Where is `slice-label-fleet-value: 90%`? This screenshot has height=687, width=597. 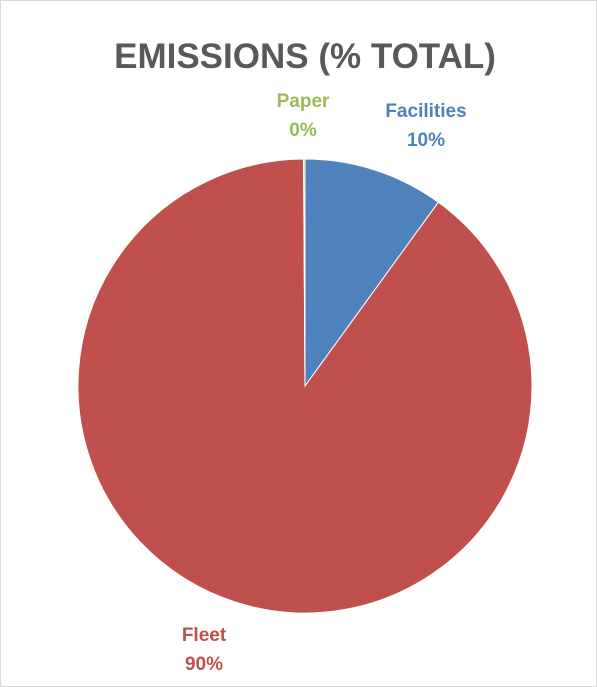 slice-label-fleet-value: 90% is located at coordinates (204, 664).